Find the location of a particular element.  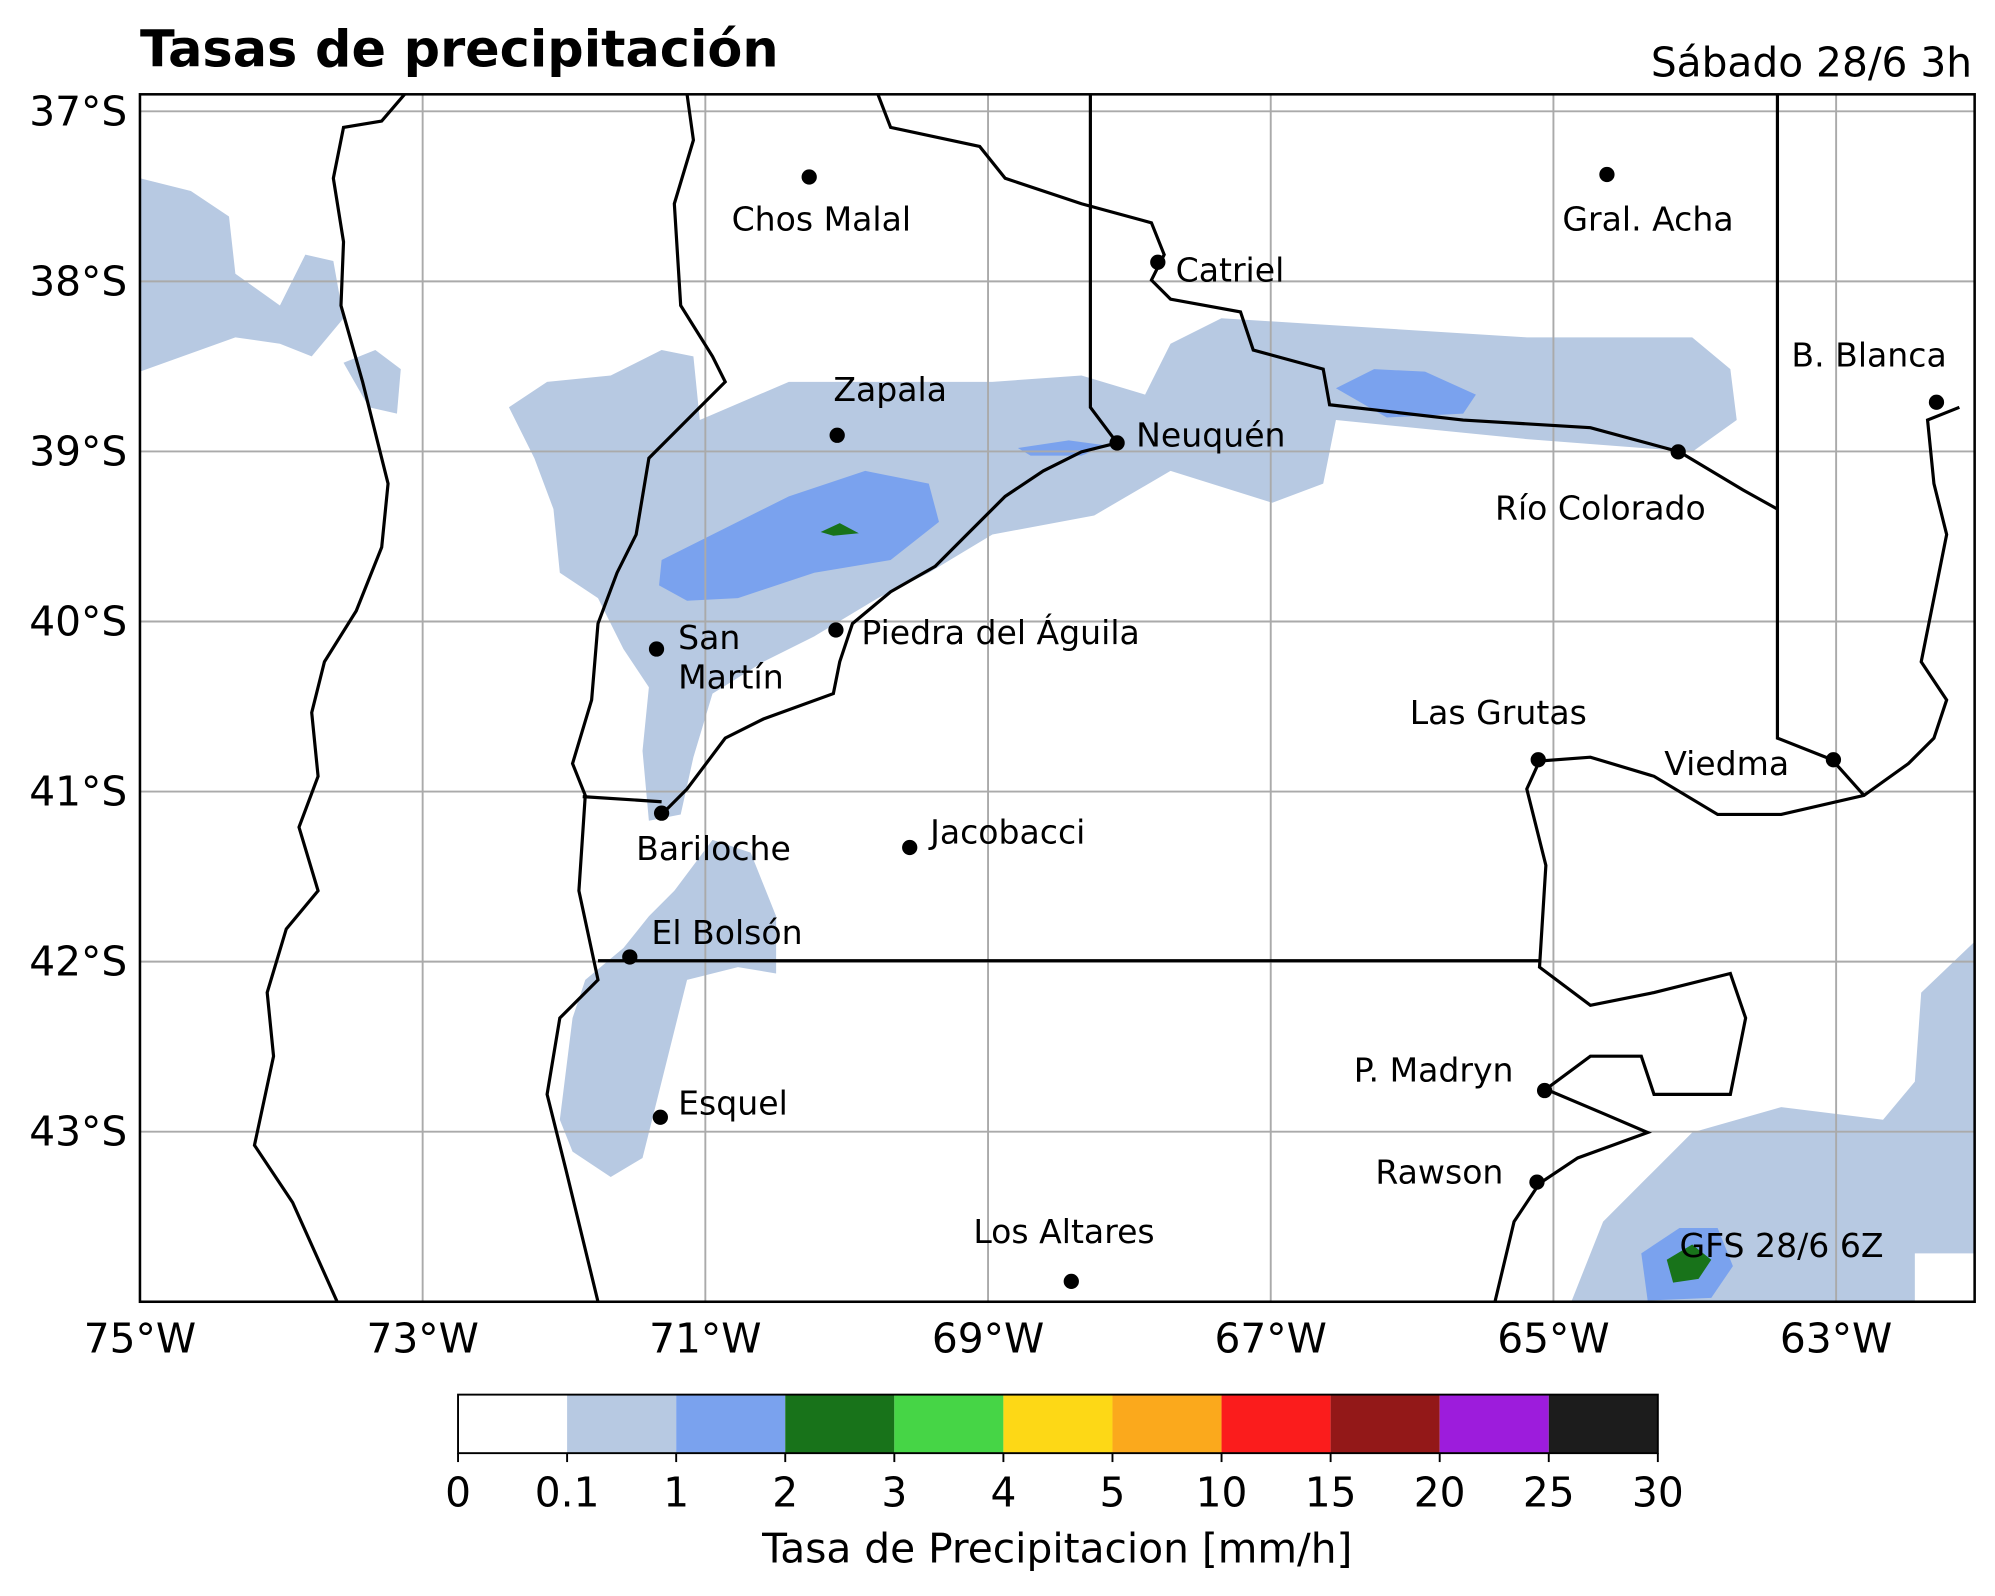

colorbar: 0 0.1 1 2 3 4 5 10 15 20 25 30 is located at coordinates (1064, 1455).